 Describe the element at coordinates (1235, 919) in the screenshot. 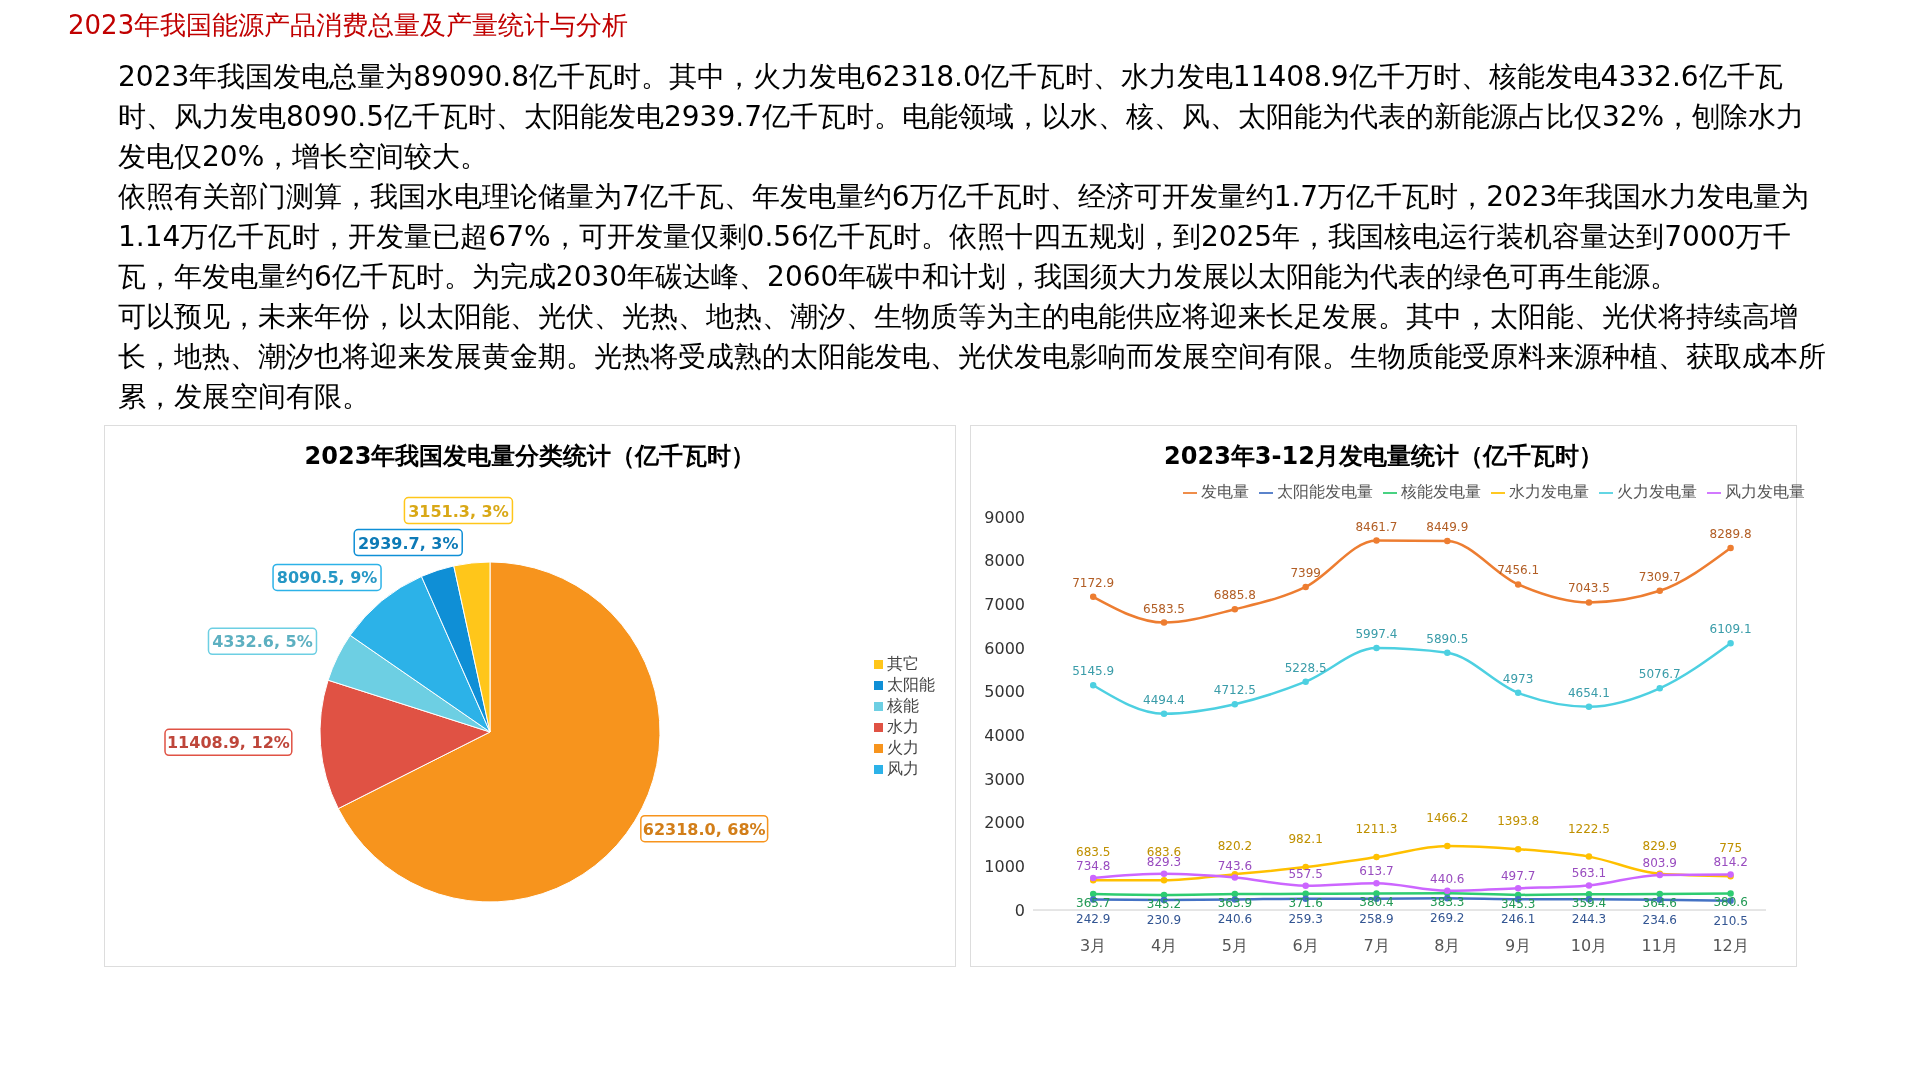

I see `data-label: 240.6` at that location.